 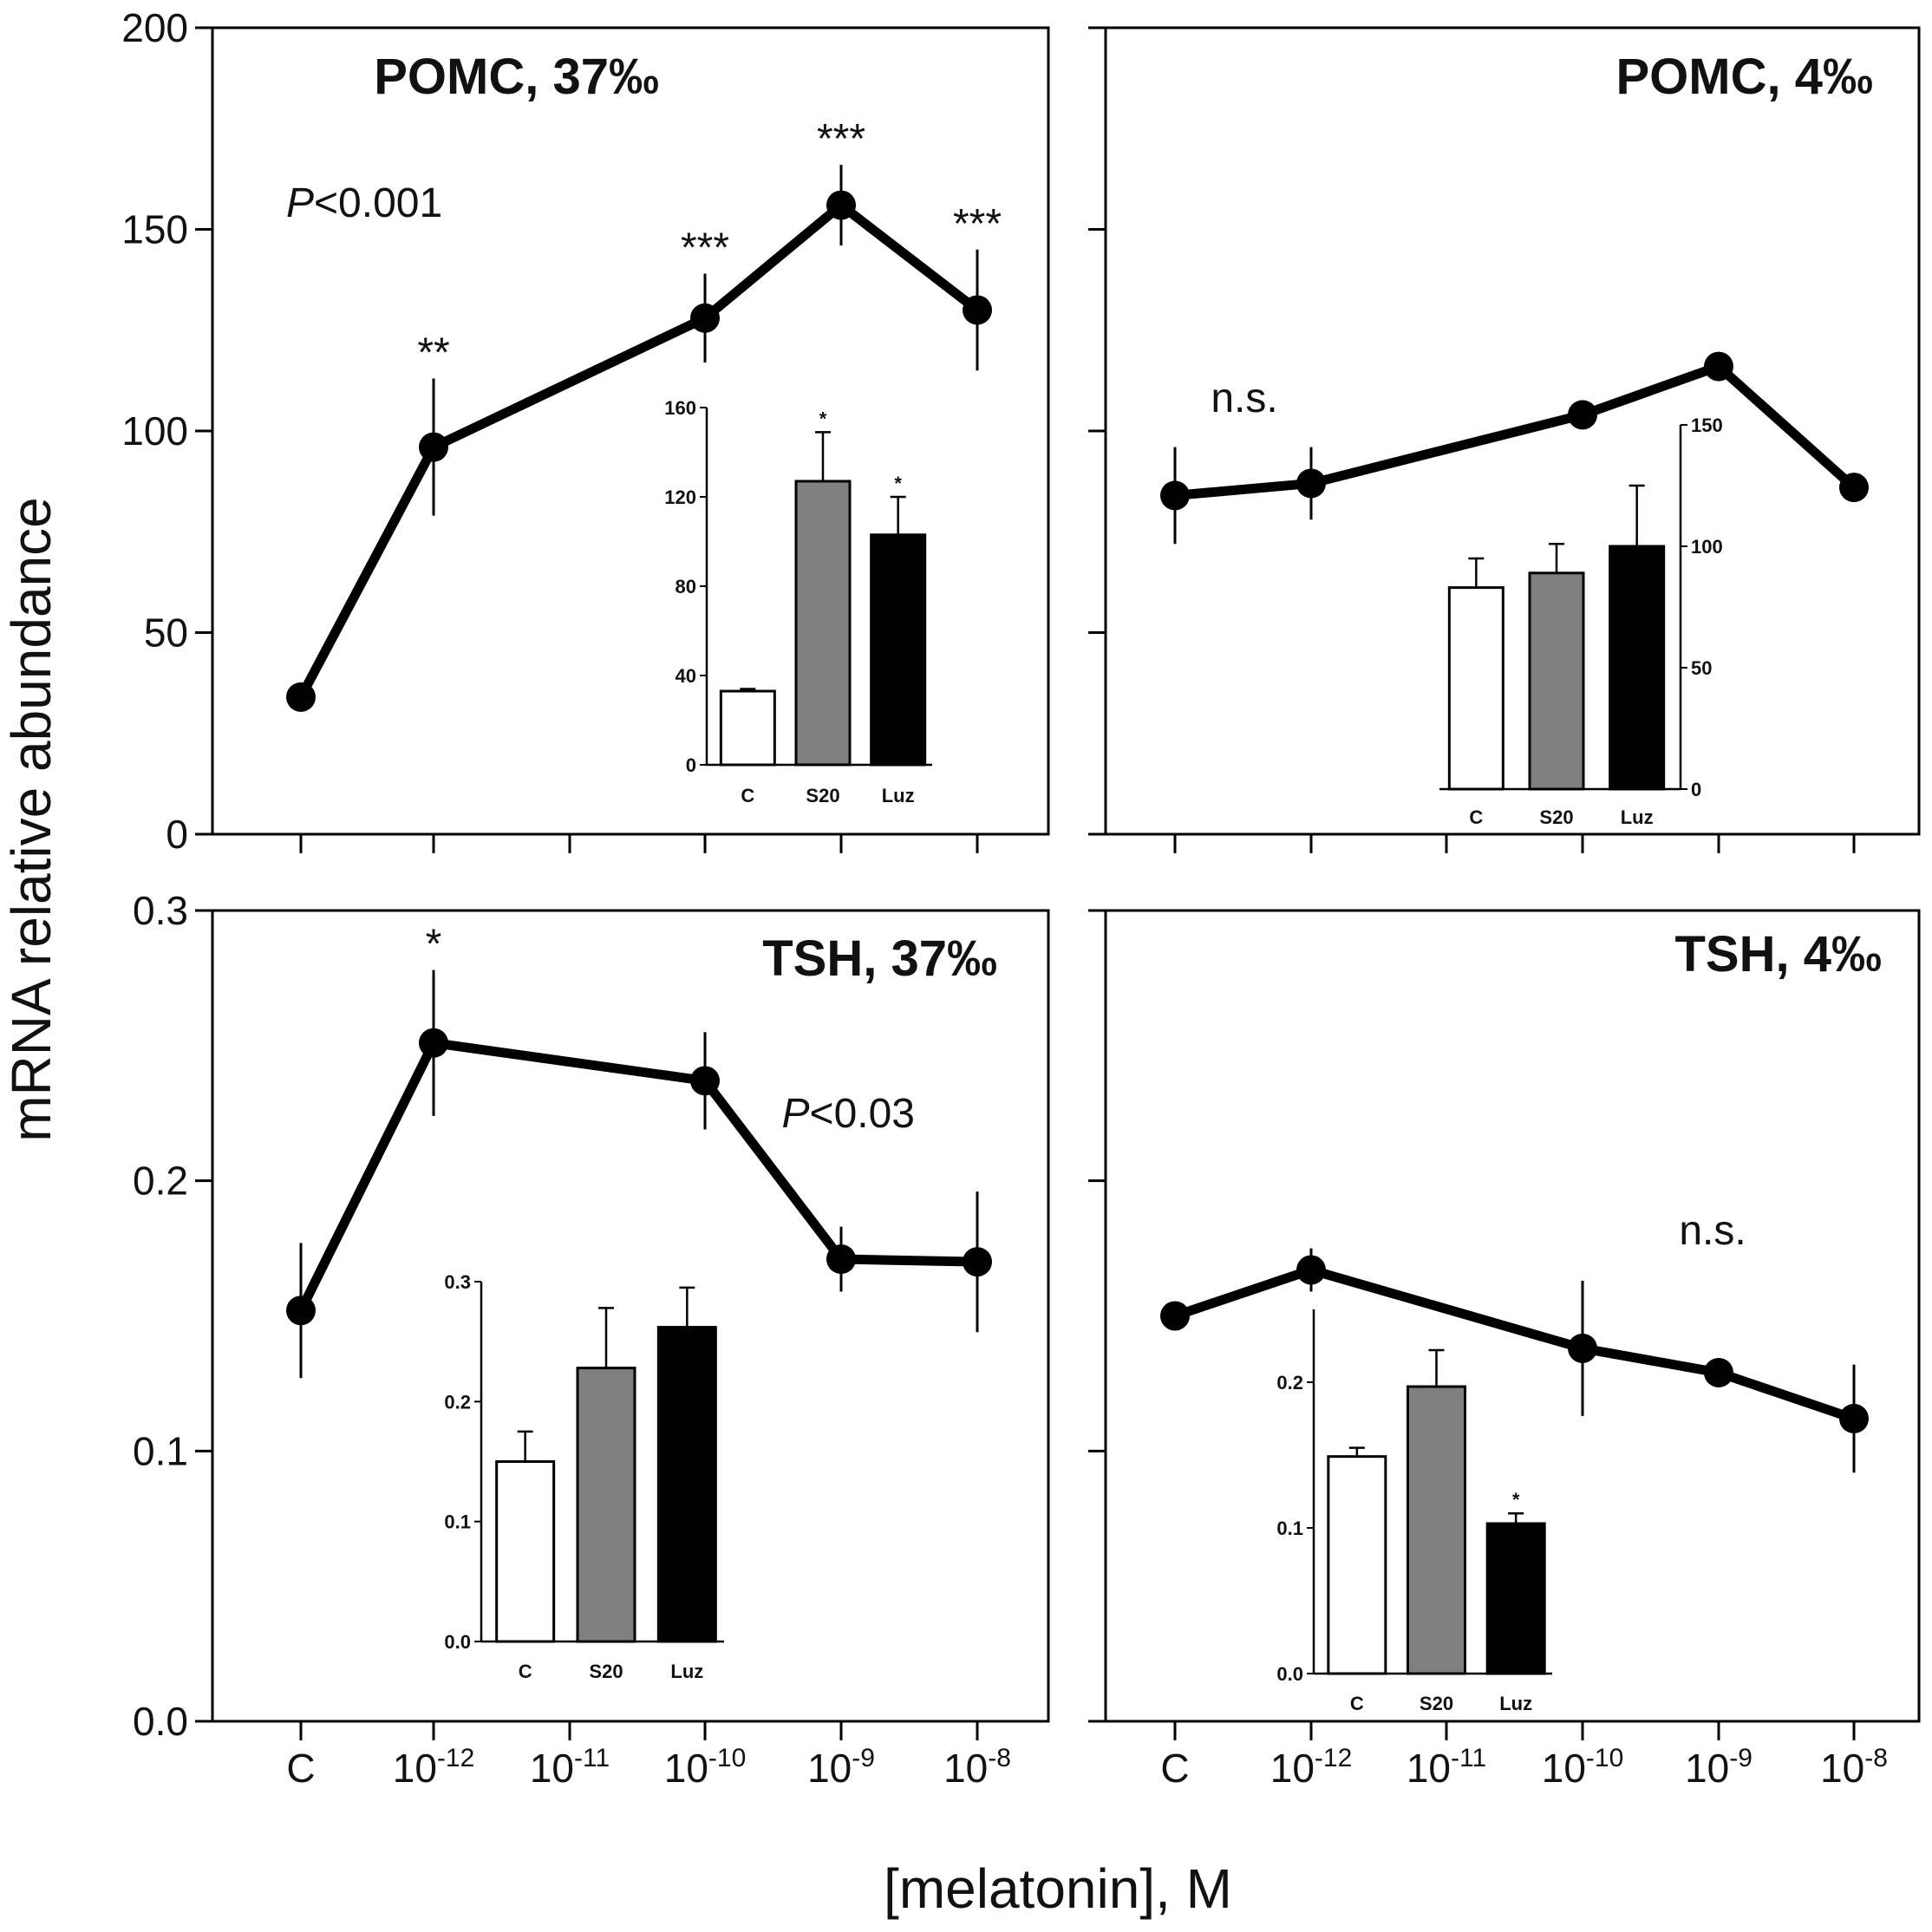 I want to click on x-tick-label: 10⁻⁸, so click(x=977, y=1767).